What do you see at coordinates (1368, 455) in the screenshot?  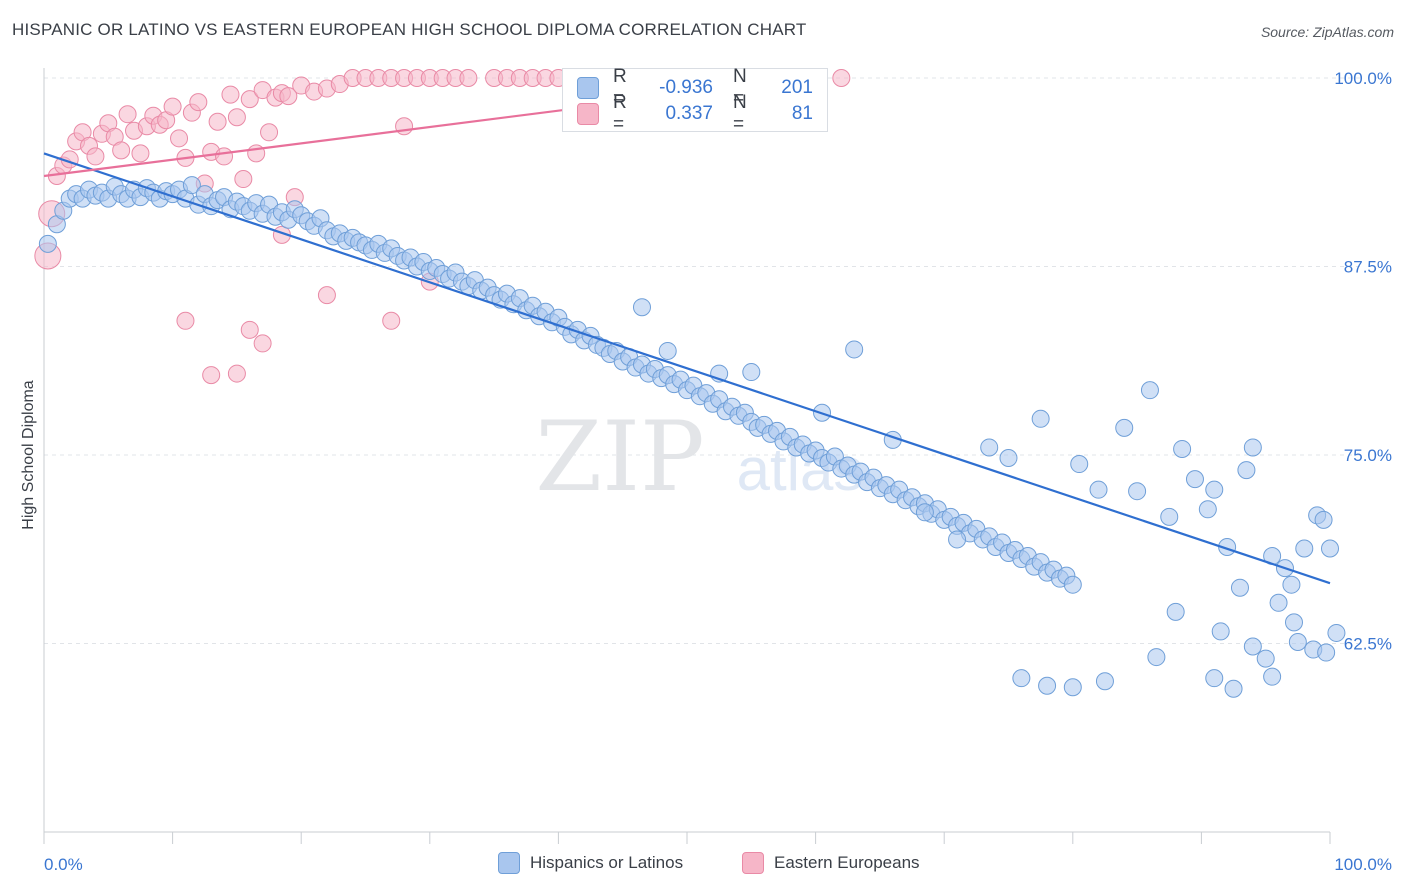 I see `y-tick-label: 75.0%` at bounding box center [1368, 455].